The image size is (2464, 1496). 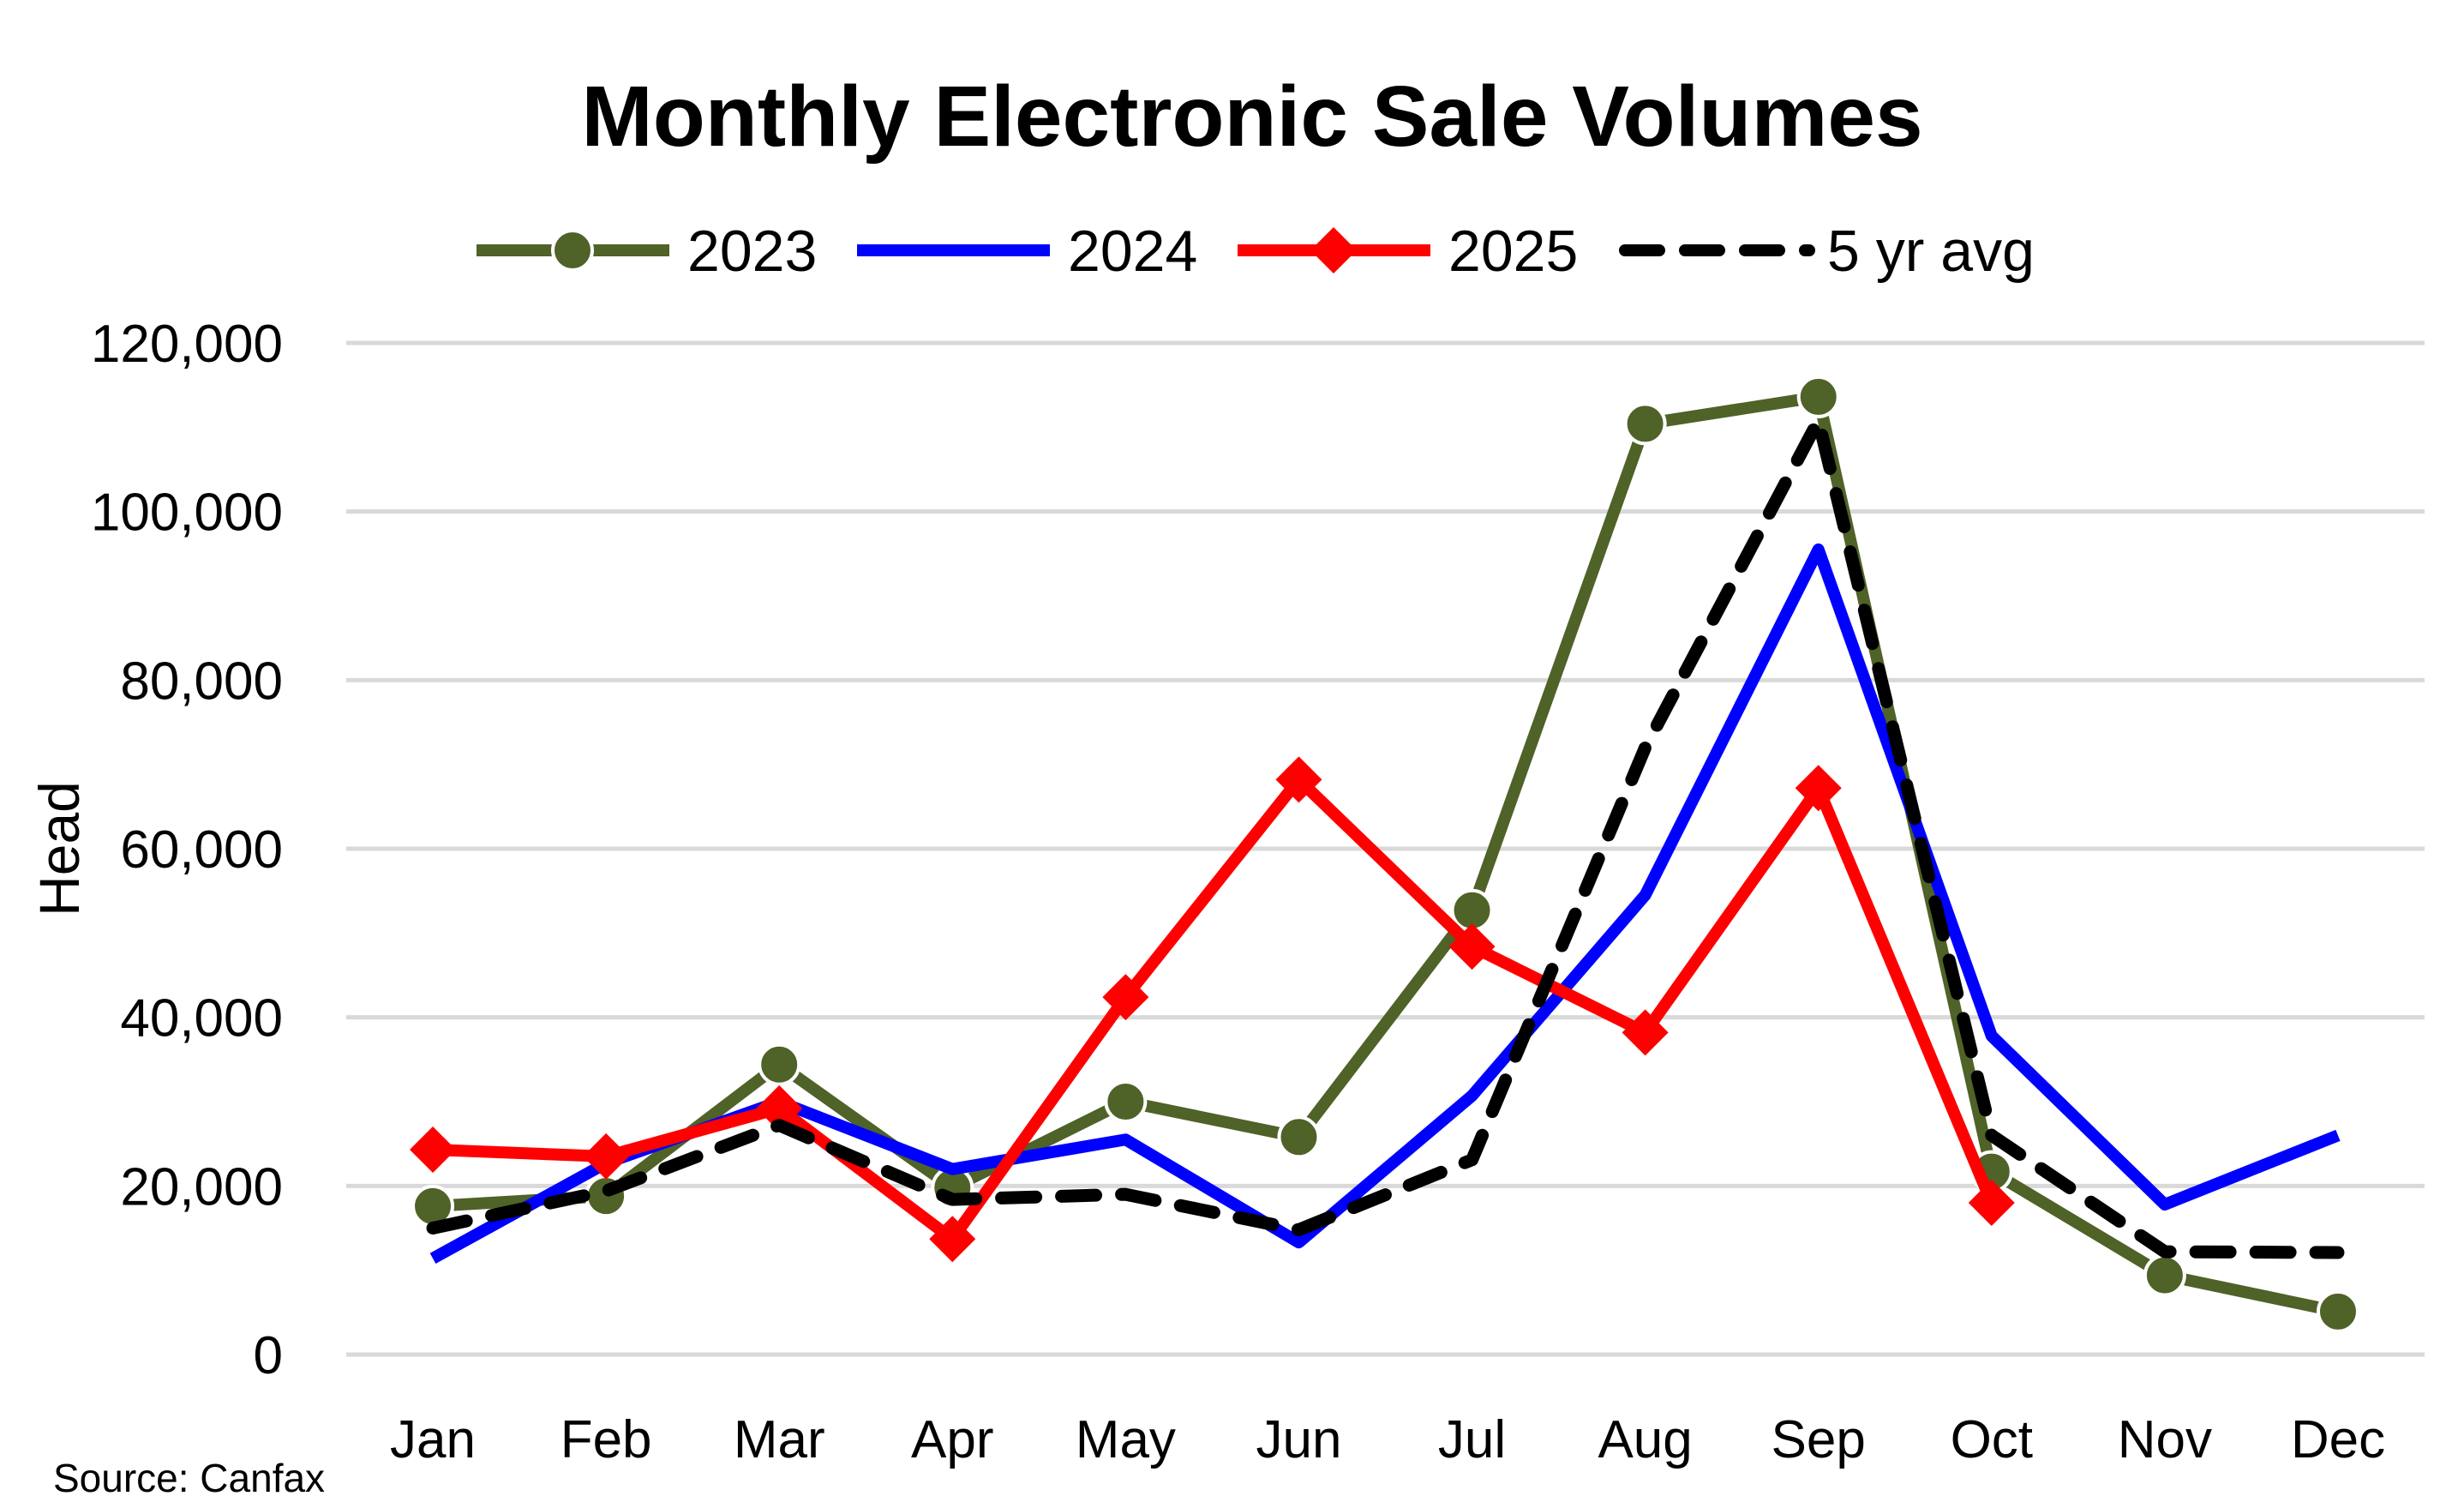 What do you see at coordinates (1126, 1439) in the screenshot?
I see `x-tick-label: May` at bounding box center [1126, 1439].